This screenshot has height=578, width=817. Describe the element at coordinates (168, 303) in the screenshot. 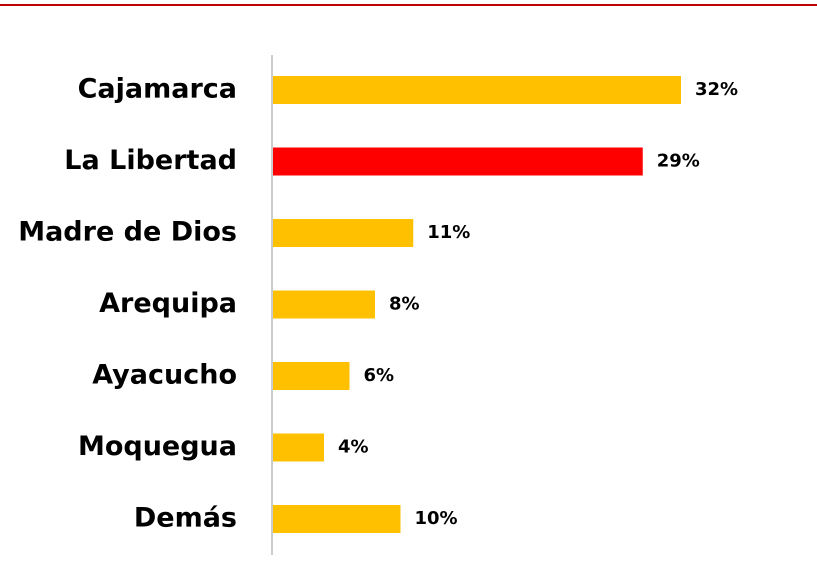

I see `category-label: Arequipa` at that location.